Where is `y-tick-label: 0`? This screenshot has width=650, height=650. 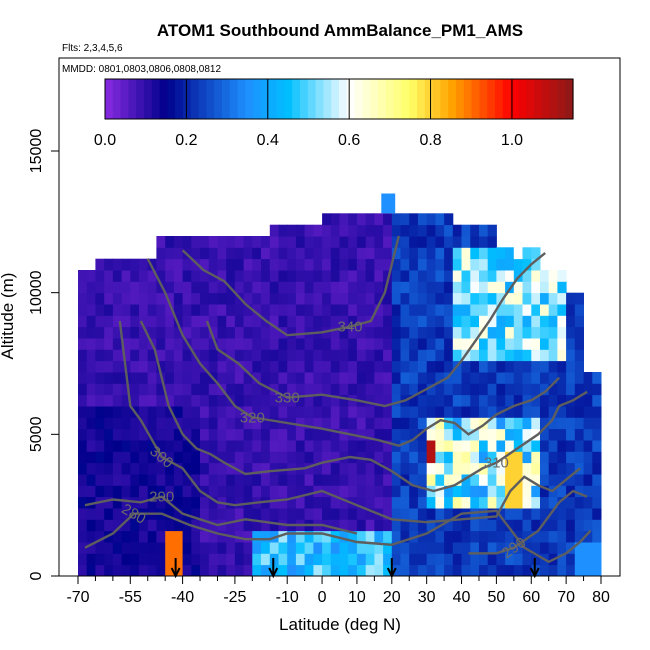 y-tick-label: 0 is located at coordinates (36, 575).